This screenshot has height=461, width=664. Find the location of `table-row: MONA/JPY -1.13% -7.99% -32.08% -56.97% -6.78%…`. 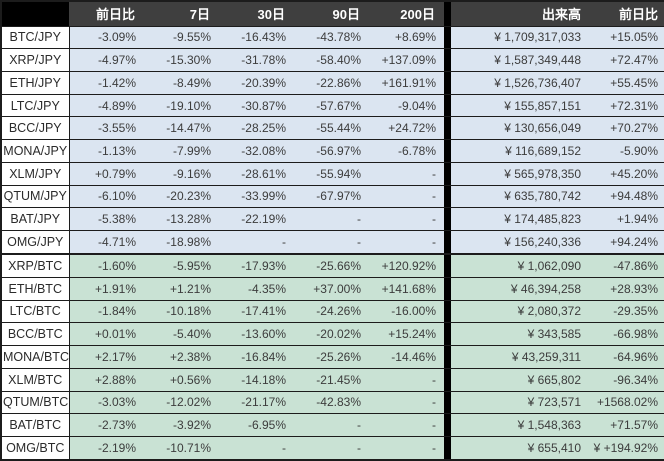

table-row: MONA/JPY -1.13% -7.99% -32.08% -56.97% -6.78%… is located at coordinates (332, 151).